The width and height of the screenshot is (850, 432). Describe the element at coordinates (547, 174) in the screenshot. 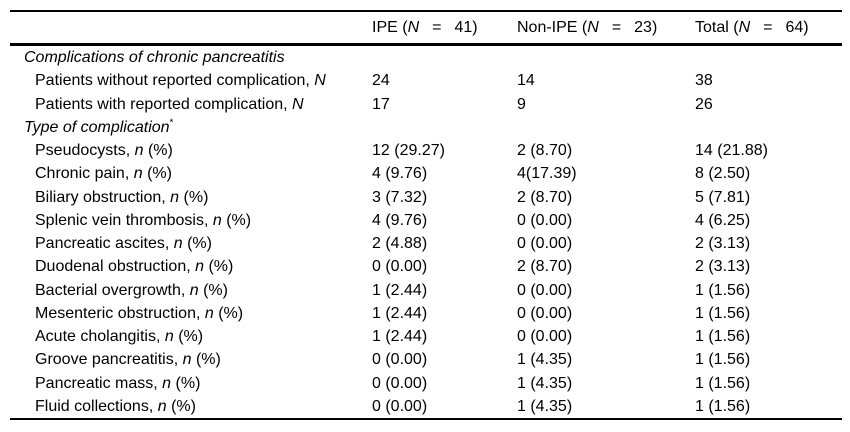

I see `cell-non-ipe: 4(17.39)` at that location.